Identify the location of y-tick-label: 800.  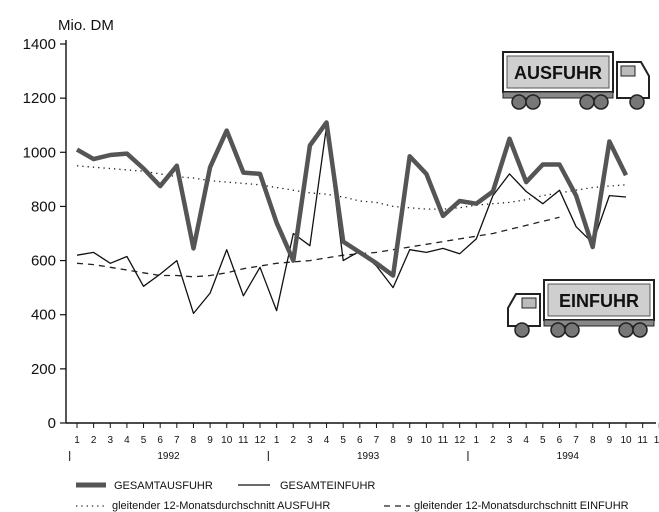
(43, 206).